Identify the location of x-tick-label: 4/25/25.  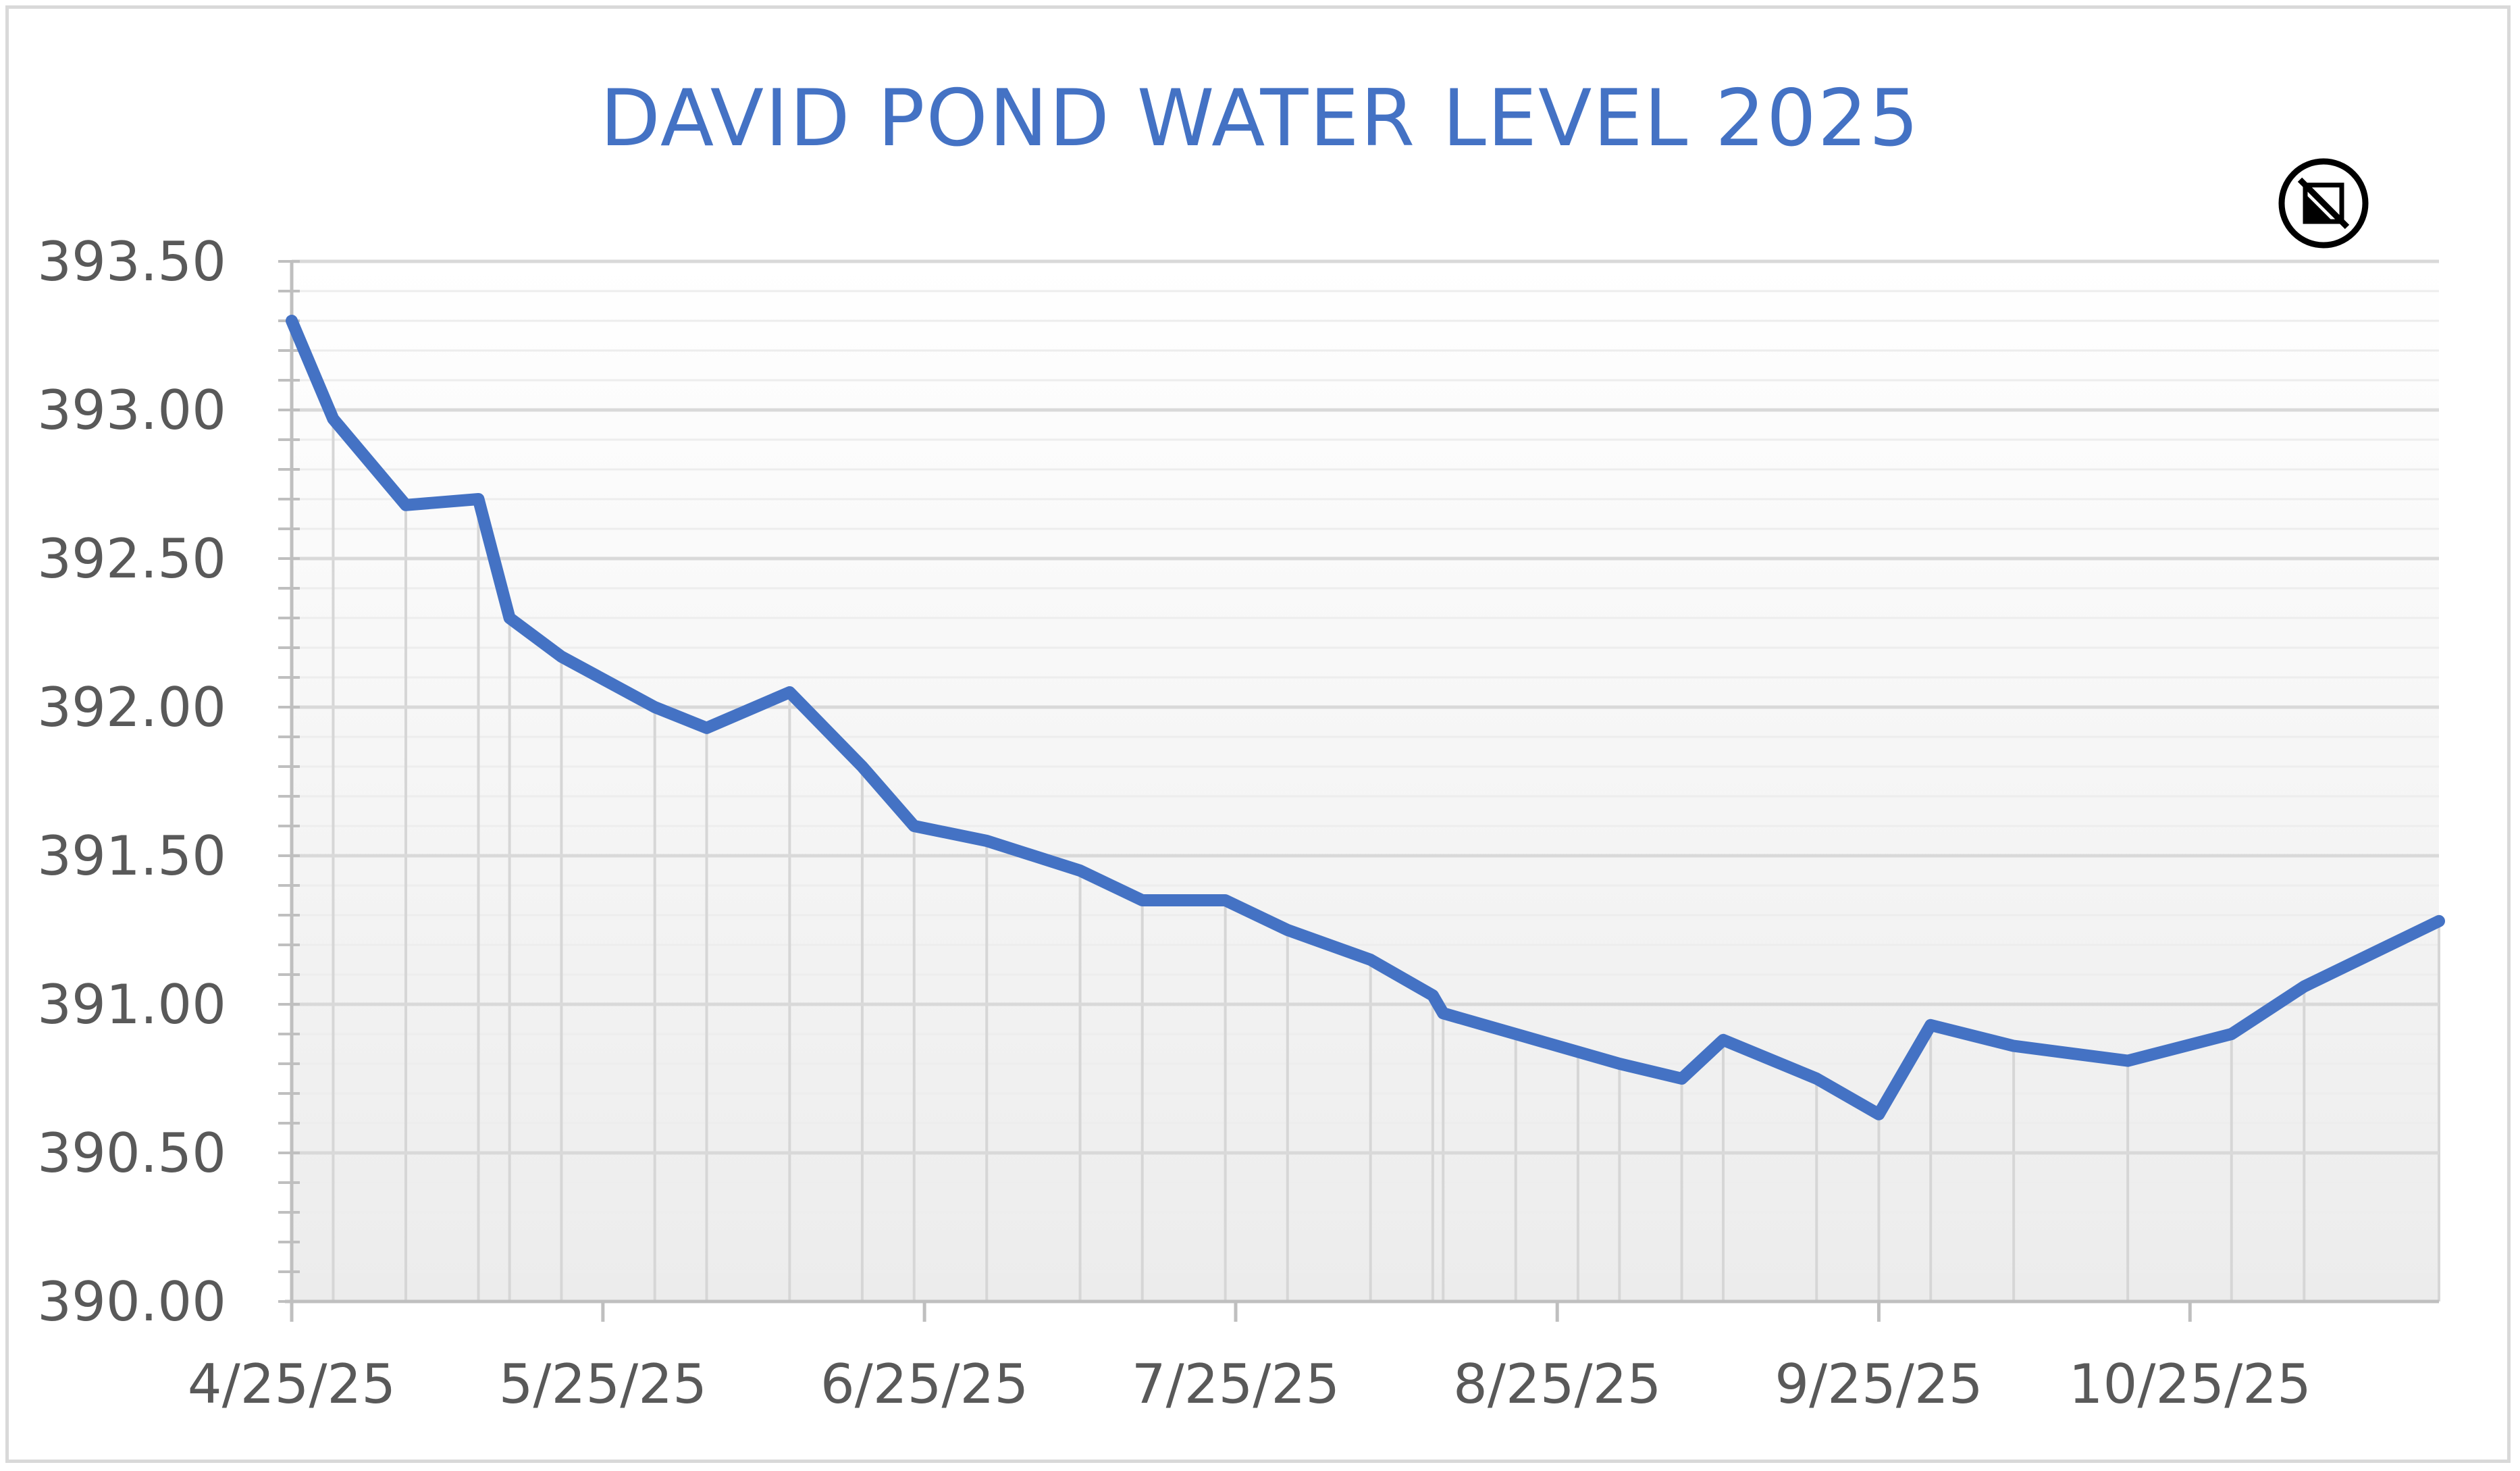
(292, 1384).